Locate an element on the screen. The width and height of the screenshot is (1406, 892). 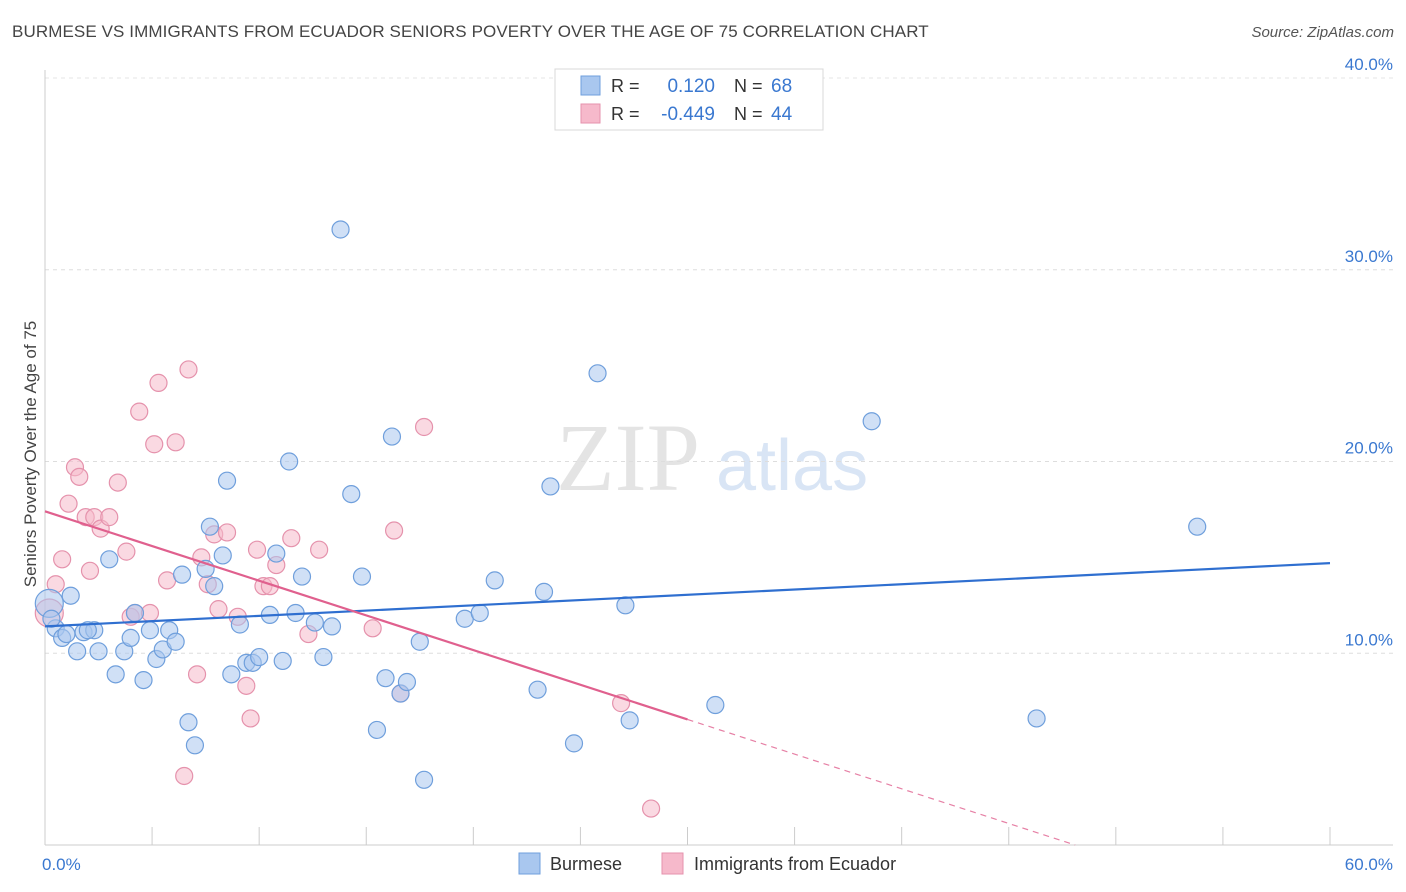
stats-legend-swatch-burmese is located at coordinates (590, 85).